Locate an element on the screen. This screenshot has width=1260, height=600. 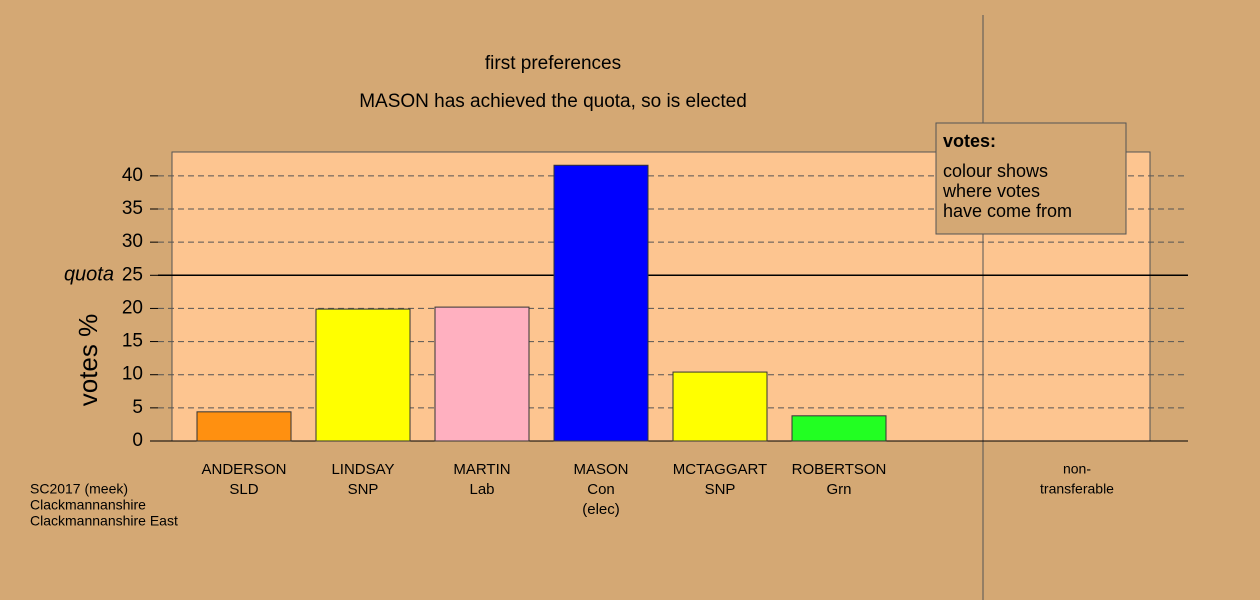
x-tick-sublabel: transferable is located at coordinates (1077, 489).